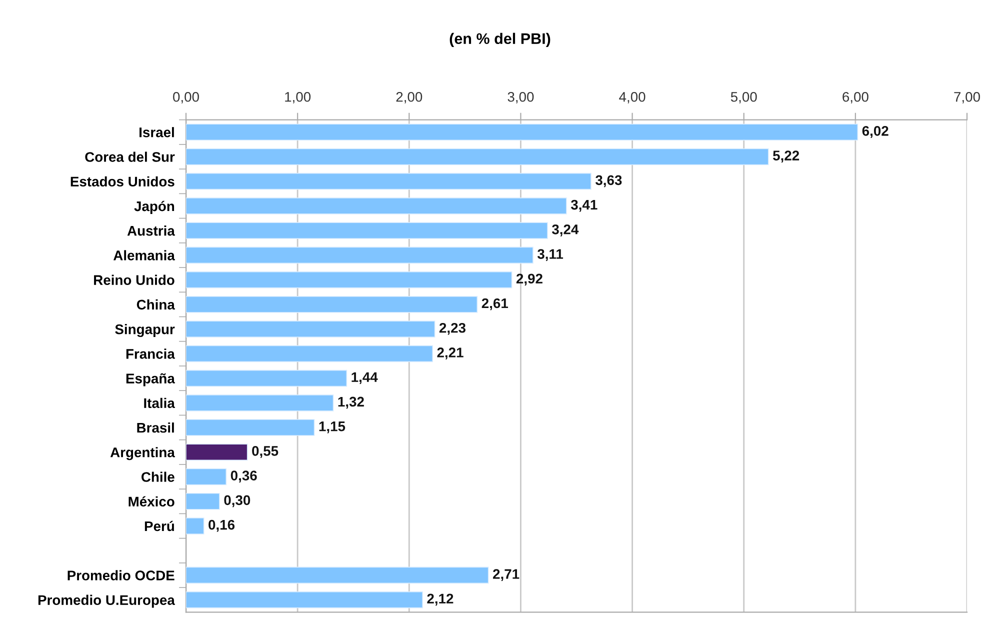 The height and width of the screenshot is (624, 1000). What do you see at coordinates (351, 402) in the screenshot?
I see `data-label: 1,32` at bounding box center [351, 402].